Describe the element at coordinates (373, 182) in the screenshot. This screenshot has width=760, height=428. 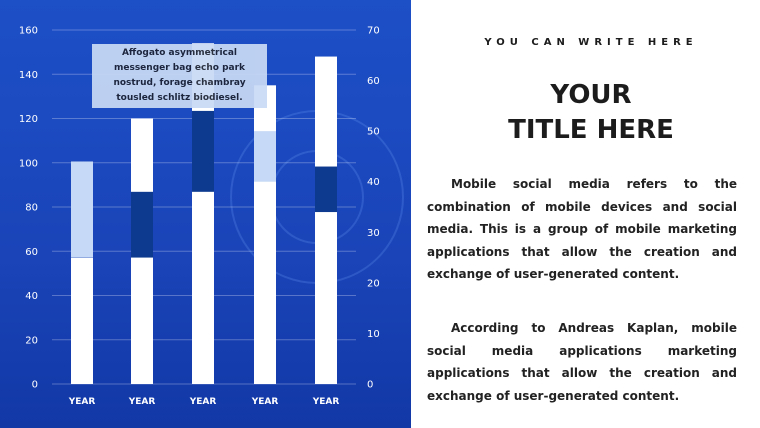
I see `y-right-tick-label: 40` at that location.